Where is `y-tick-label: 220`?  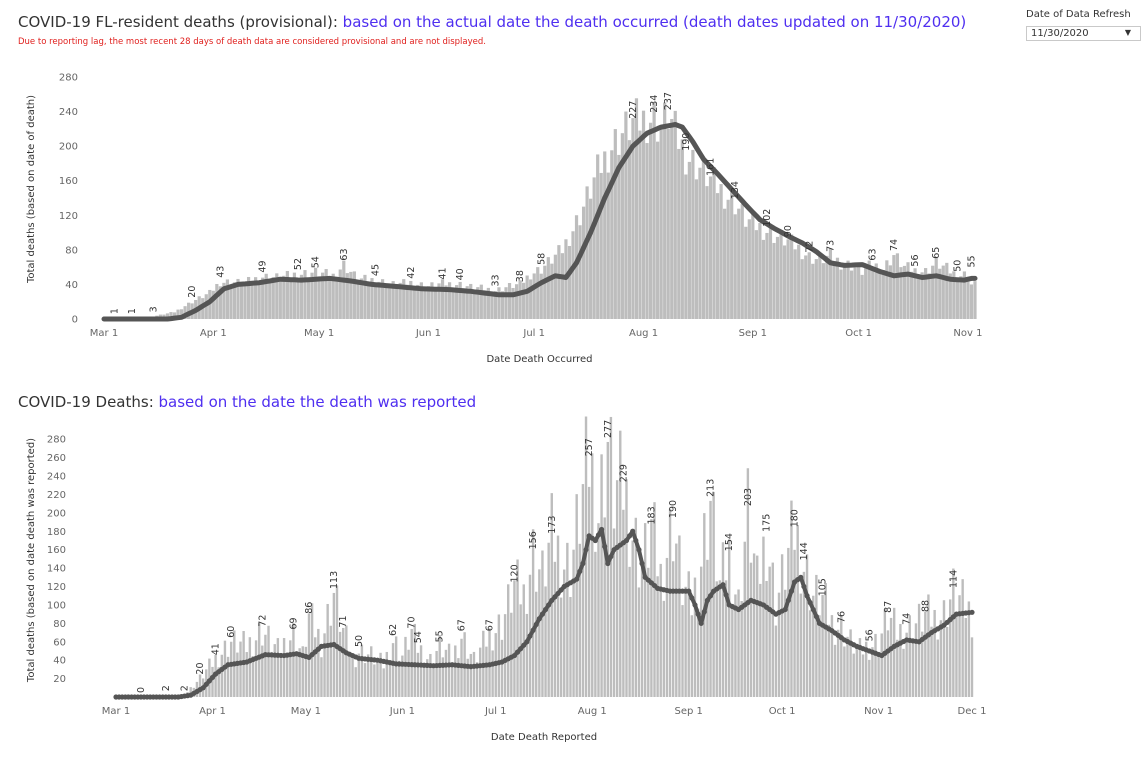
y-tick-label: 220 is located at coordinates (56, 495).